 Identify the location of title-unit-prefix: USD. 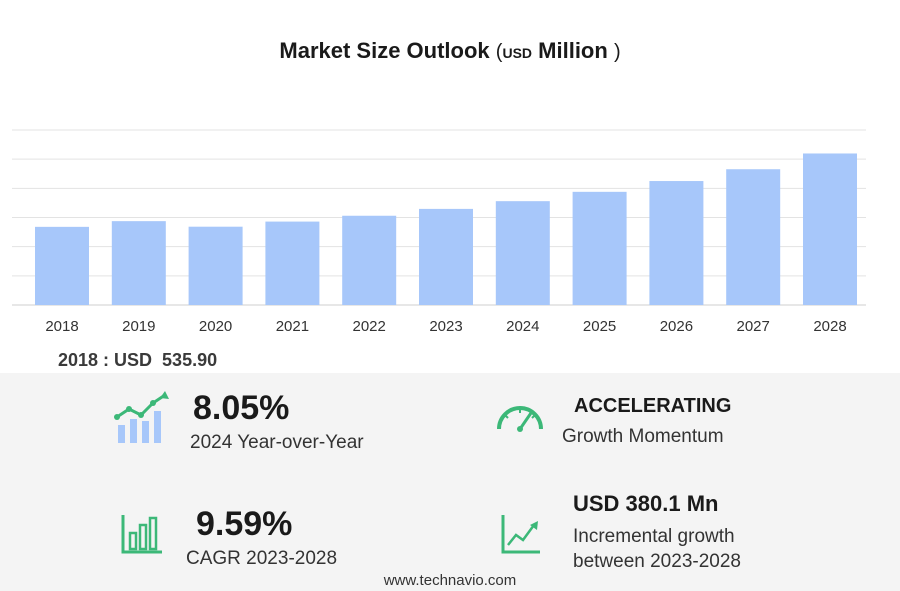
(517, 53).